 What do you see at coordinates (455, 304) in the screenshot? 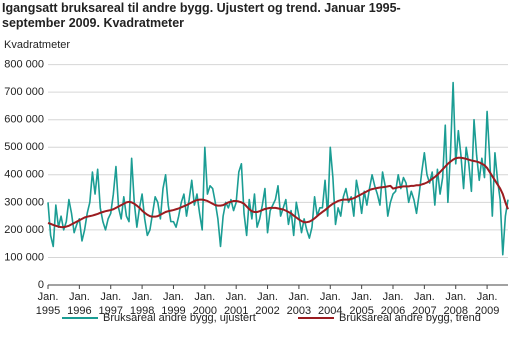
I see `x-tick-label: Jan. 2008` at bounding box center [455, 304].